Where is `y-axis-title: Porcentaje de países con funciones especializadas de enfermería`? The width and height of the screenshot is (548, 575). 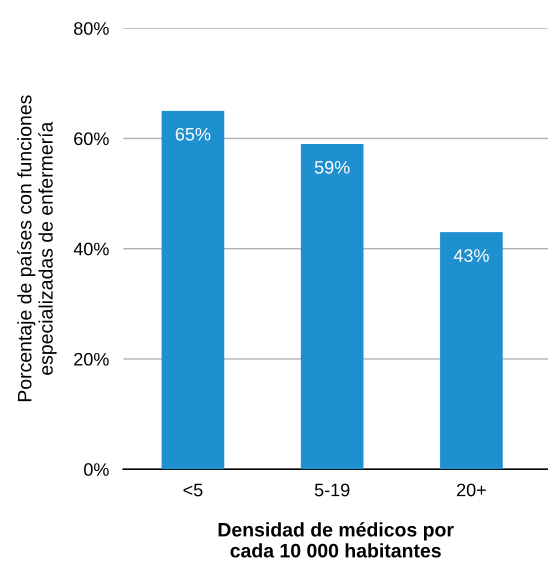
y-axis-title: Porcentaje de países con funciones especializadas de enfermería is located at coordinates (37, 248).